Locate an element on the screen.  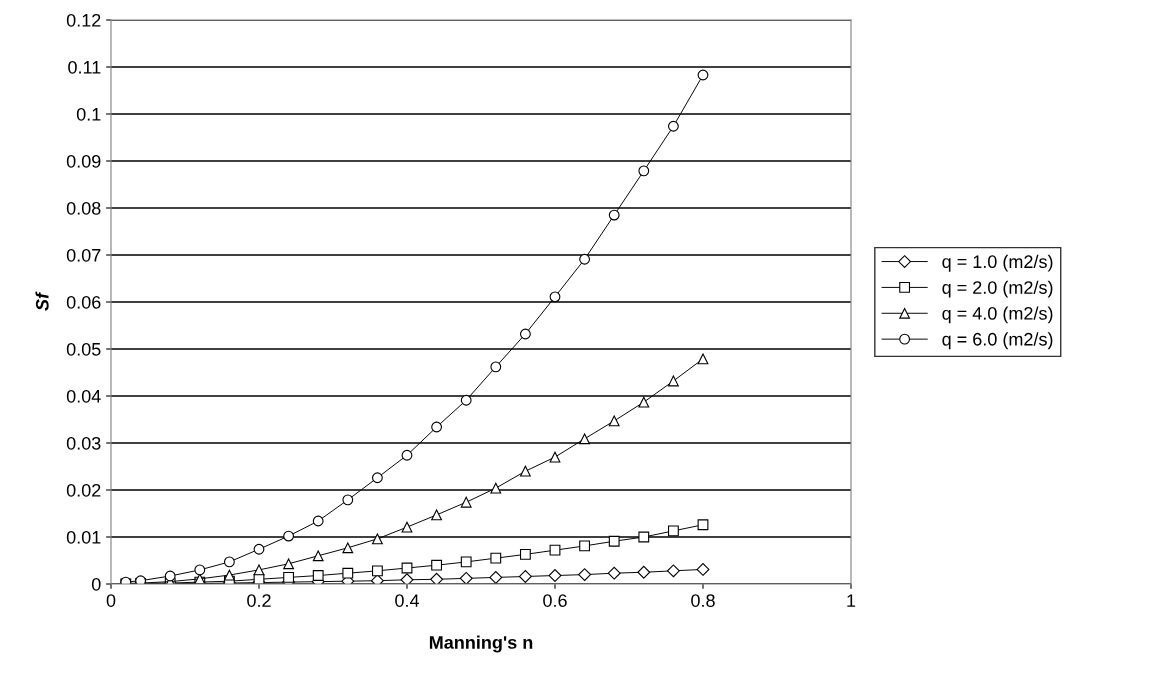
y-tick-label: 0.05 is located at coordinates (83, 349).